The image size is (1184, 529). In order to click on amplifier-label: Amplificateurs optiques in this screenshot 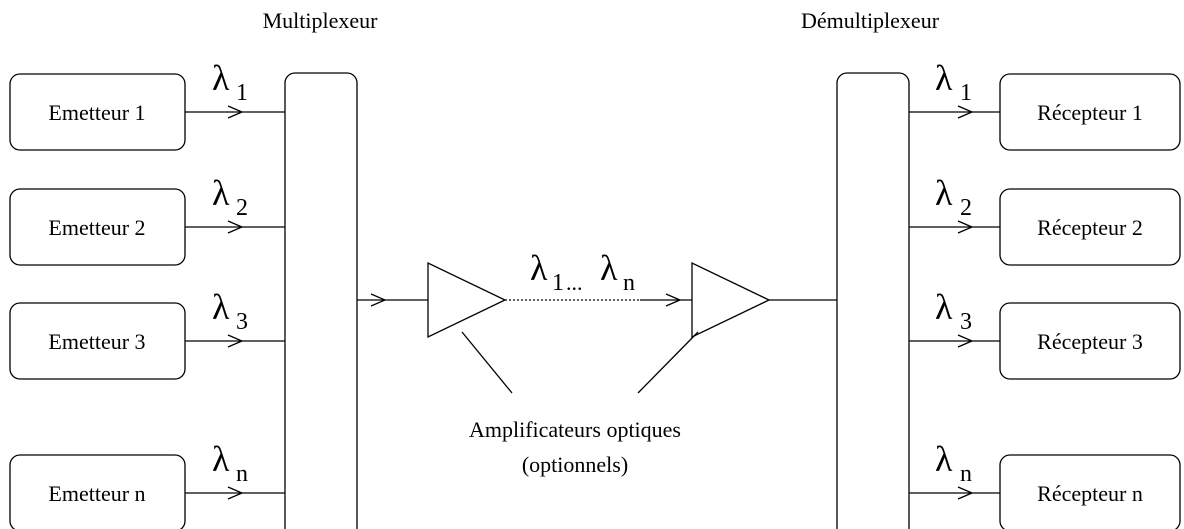, I will do `click(575, 429)`.